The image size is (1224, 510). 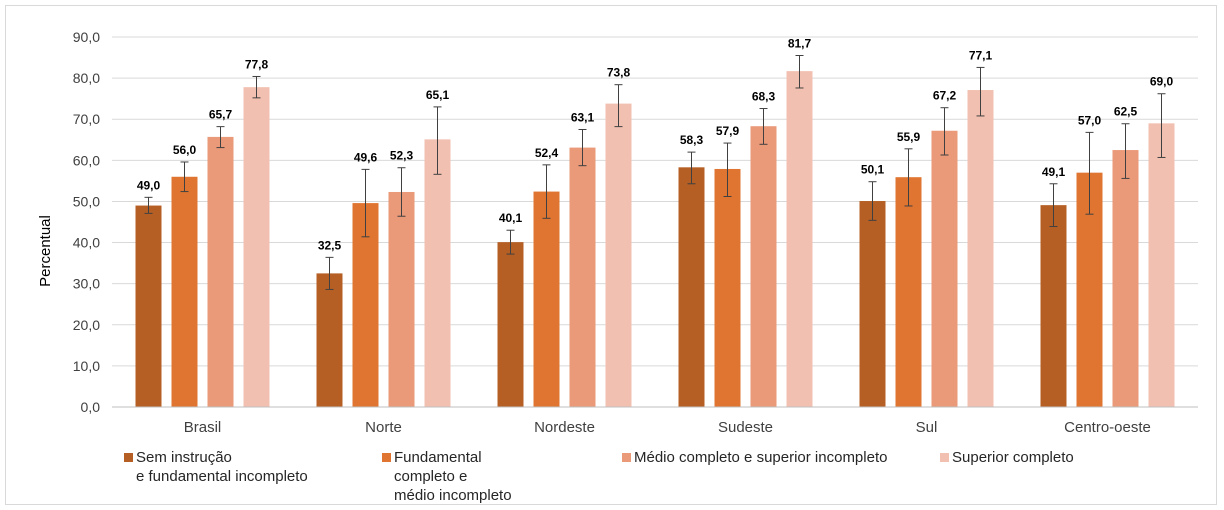 I want to click on data-label: 65,7, so click(x=221, y=115).